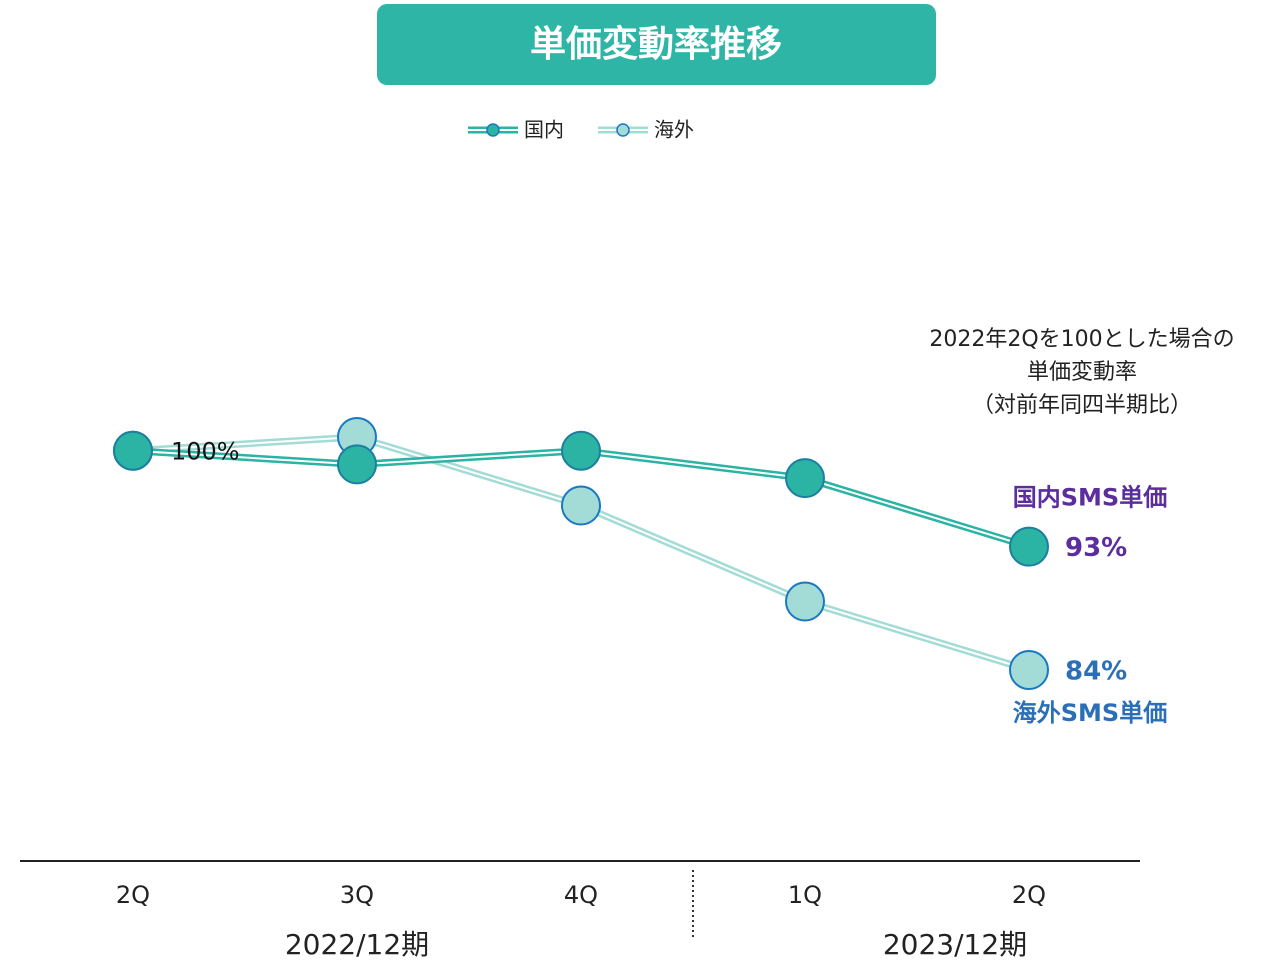  I want to click on value-label: 93%, so click(1096, 548).